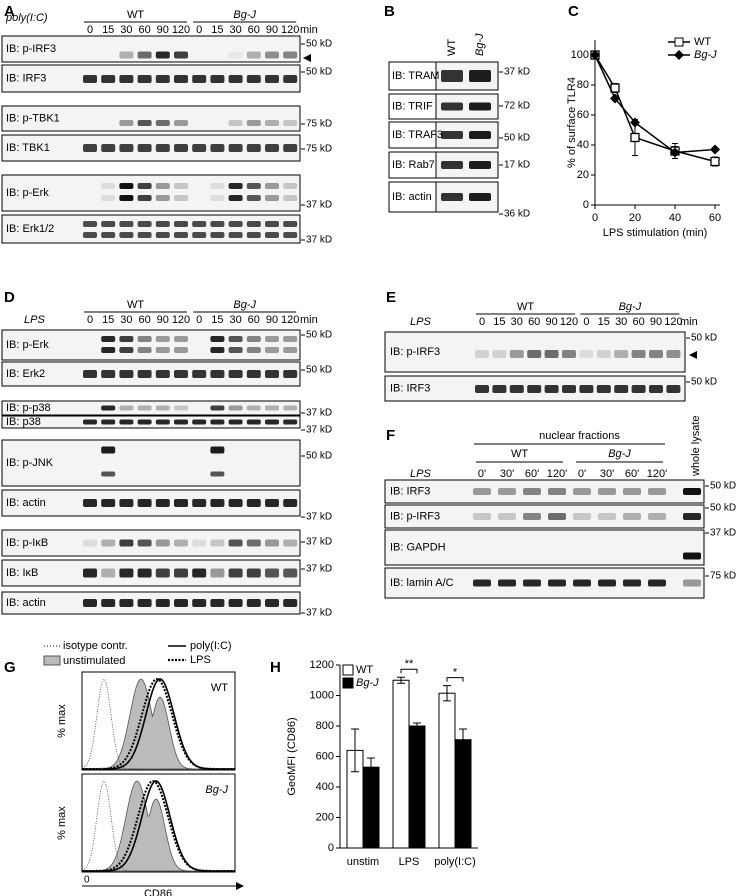 This screenshot has width=744, height=896. Describe the element at coordinates (95, 646) in the screenshot. I see `legend-label: isotype contr.` at that location.